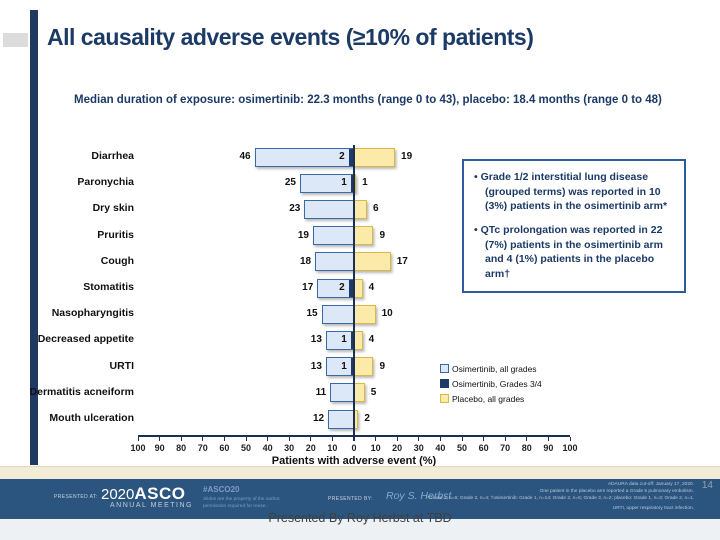  I want to click on legend-item-placebo-all: Placebo, all grades, so click(491, 398).